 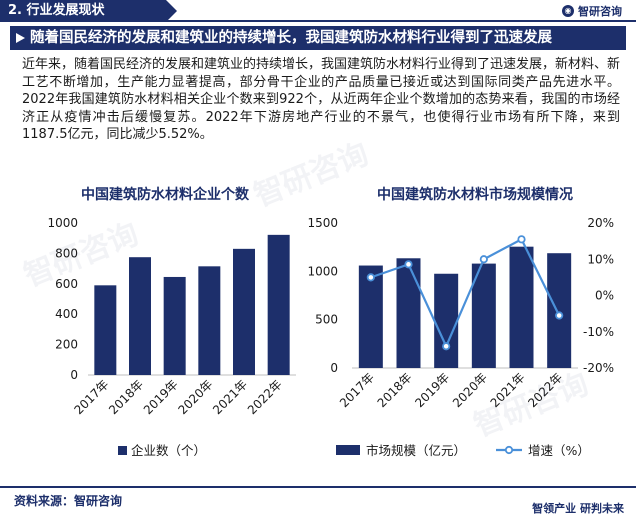 I want to click on chart1-ytick: 400, so click(x=66, y=314).